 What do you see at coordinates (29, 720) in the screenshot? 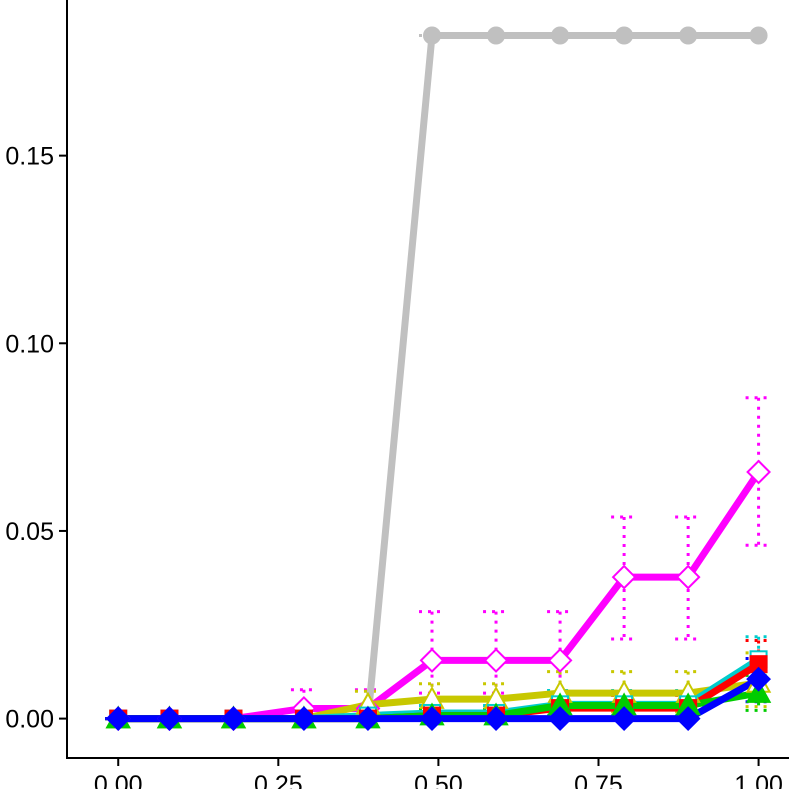
I see `y-tick-label: 0.00` at bounding box center [29, 720].